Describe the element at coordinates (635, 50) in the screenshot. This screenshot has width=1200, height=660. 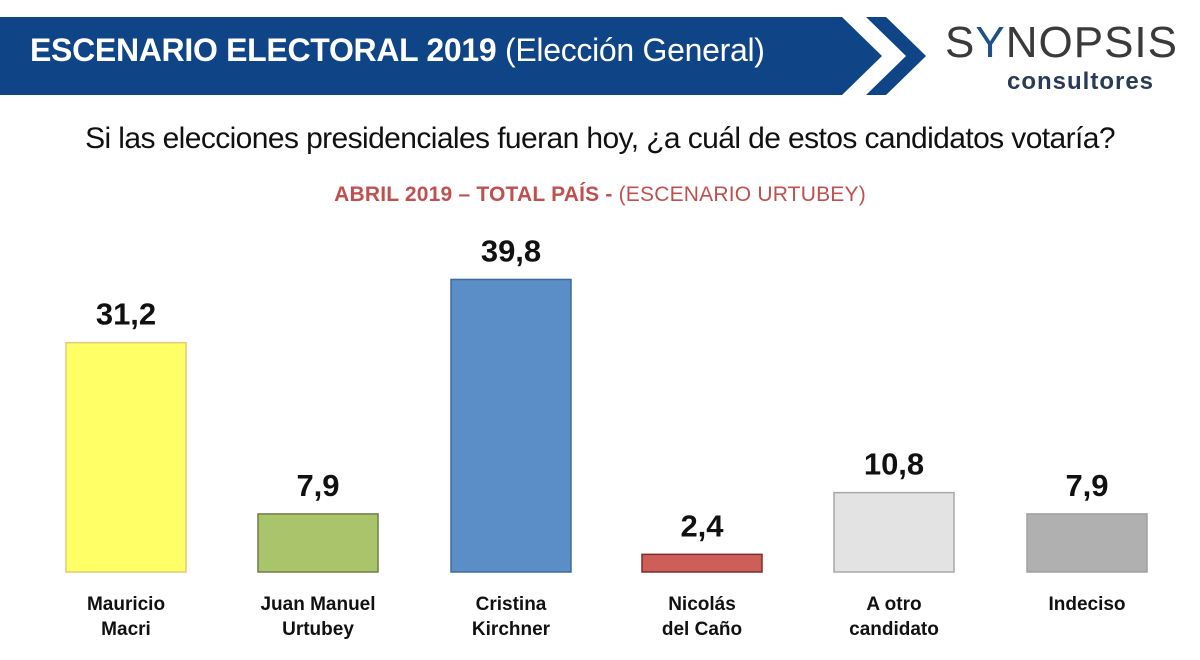
I see `banner-title-regular: (Elección General)` at that location.